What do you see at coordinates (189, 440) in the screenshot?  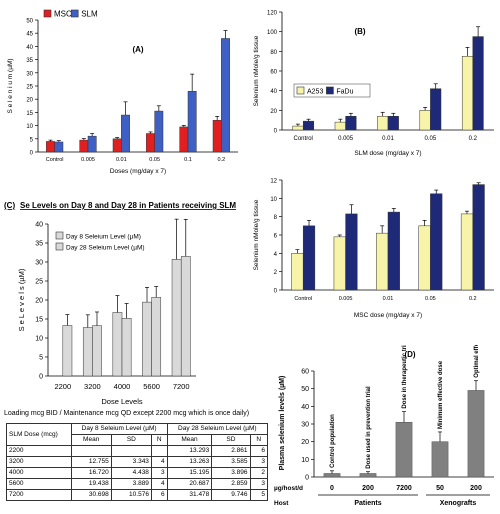 I see `table-subheader: Mean` at bounding box center [189, 440].